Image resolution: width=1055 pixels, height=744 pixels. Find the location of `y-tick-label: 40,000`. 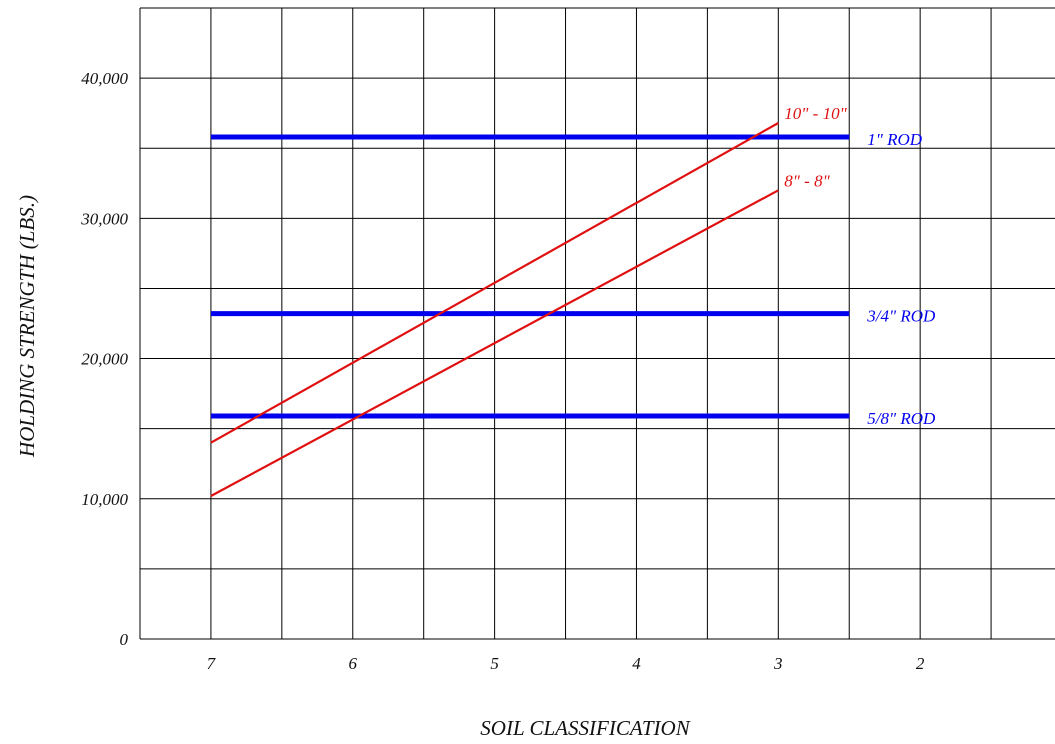

y-tick-label: 40,000 is located at coordinates (104, 78).